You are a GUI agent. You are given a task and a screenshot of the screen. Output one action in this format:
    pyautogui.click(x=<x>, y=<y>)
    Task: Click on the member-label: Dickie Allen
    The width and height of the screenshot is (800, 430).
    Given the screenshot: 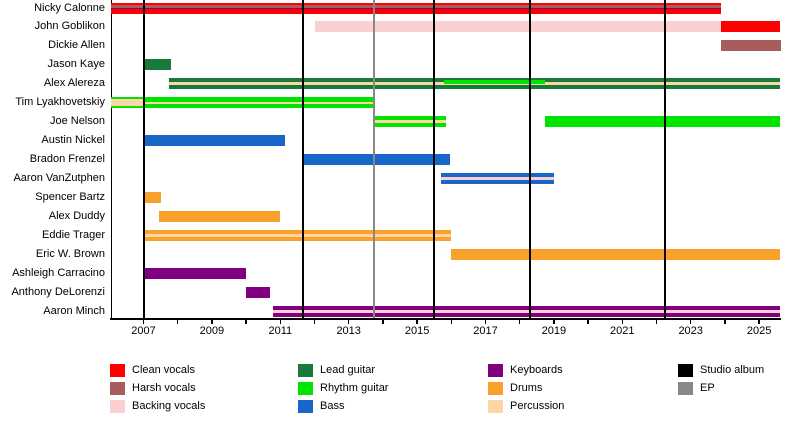 What is the action you would take?
    pyautogui.click(x=76, y=45)
    